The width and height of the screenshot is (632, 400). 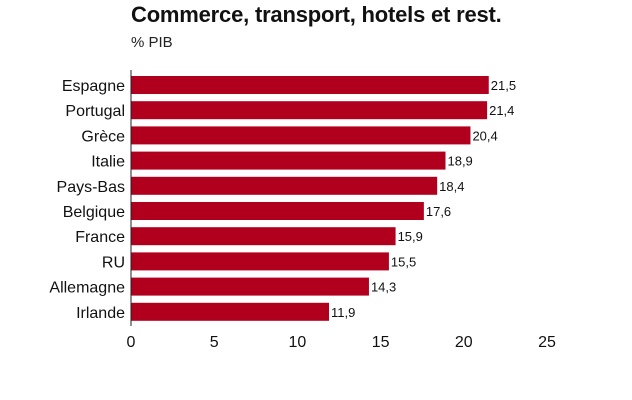 I want to click on value-label: 14,3, so click(x=383, y=287).